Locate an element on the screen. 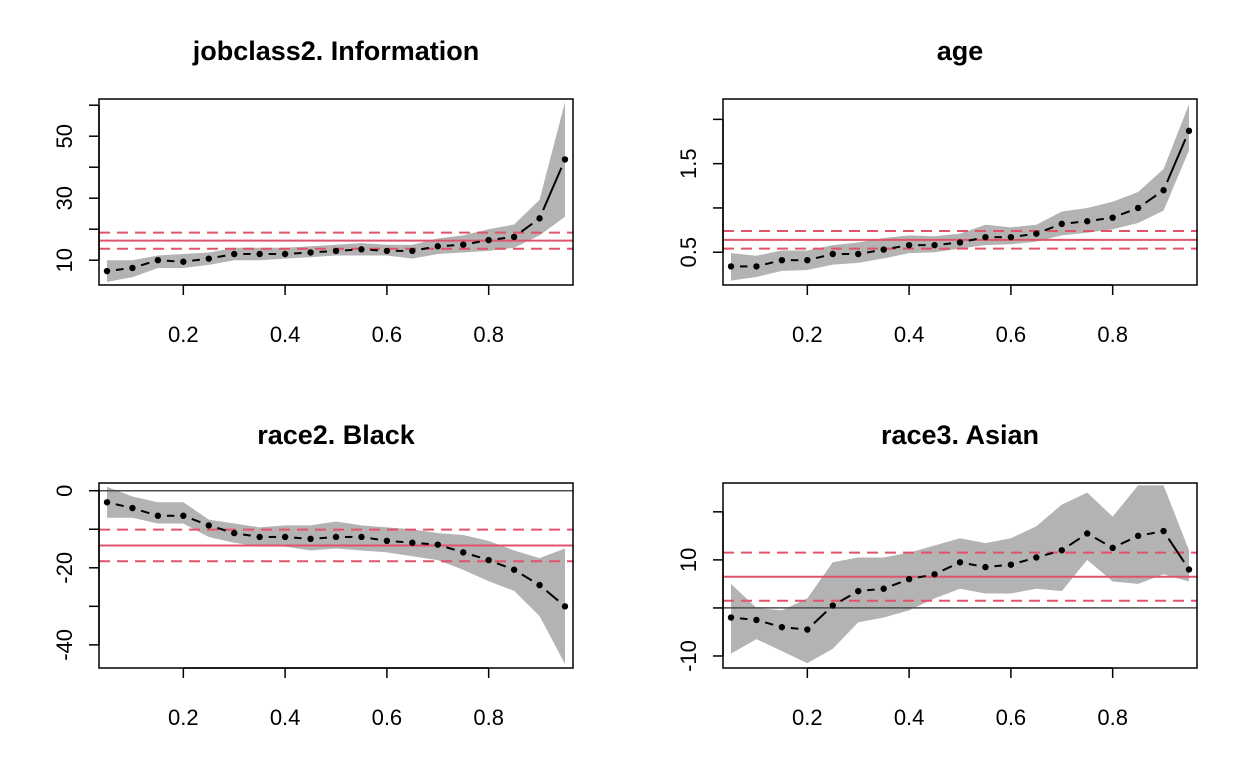  panel-title: age is located at coordinates (960, 51).